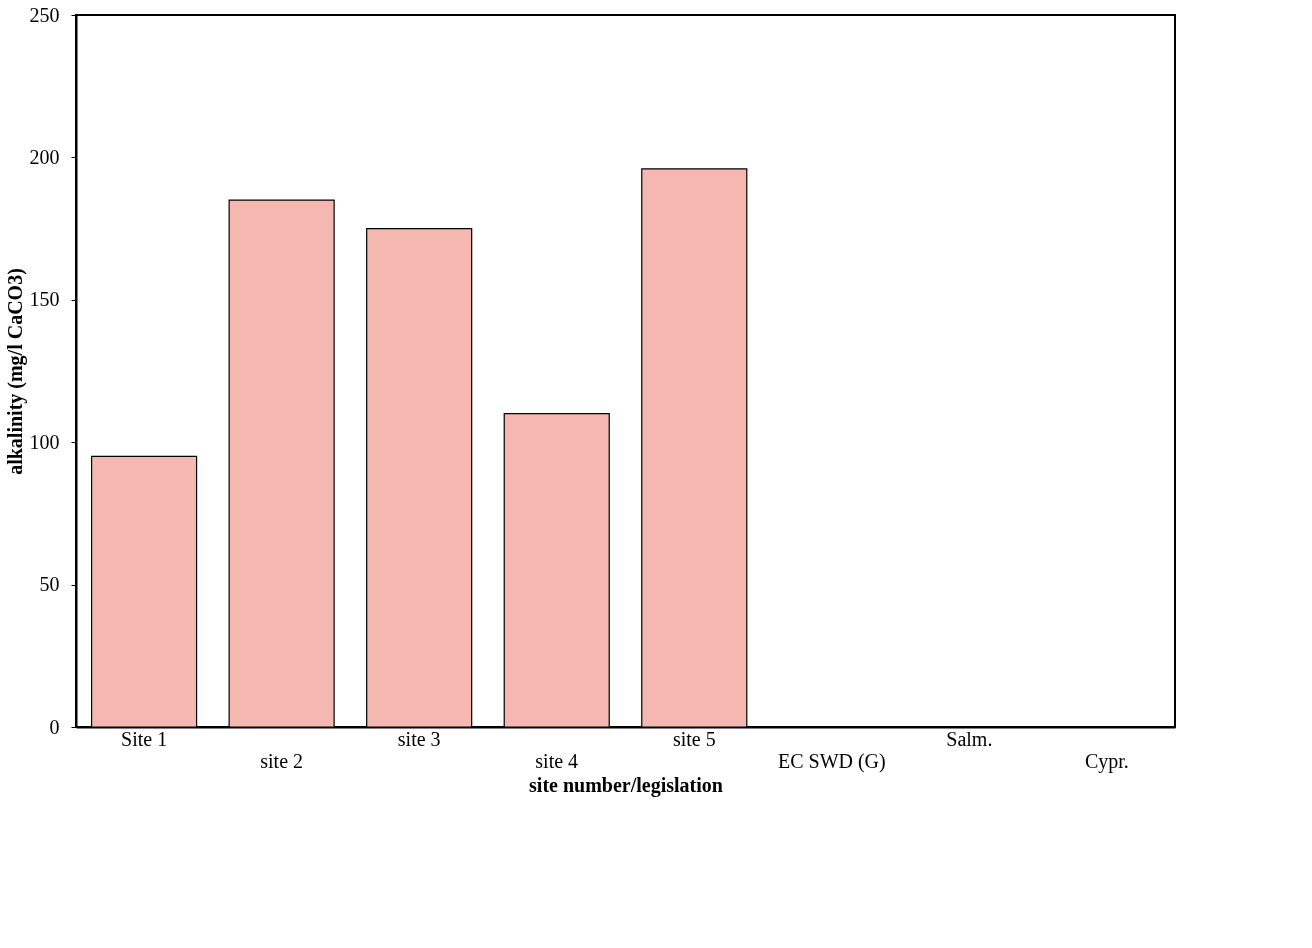 The height and width of the screenshot is (948, 1312). Describe the element at coordinates (144, 738) in the screenshot. I see `x-tick-label: Site 1` at that location.